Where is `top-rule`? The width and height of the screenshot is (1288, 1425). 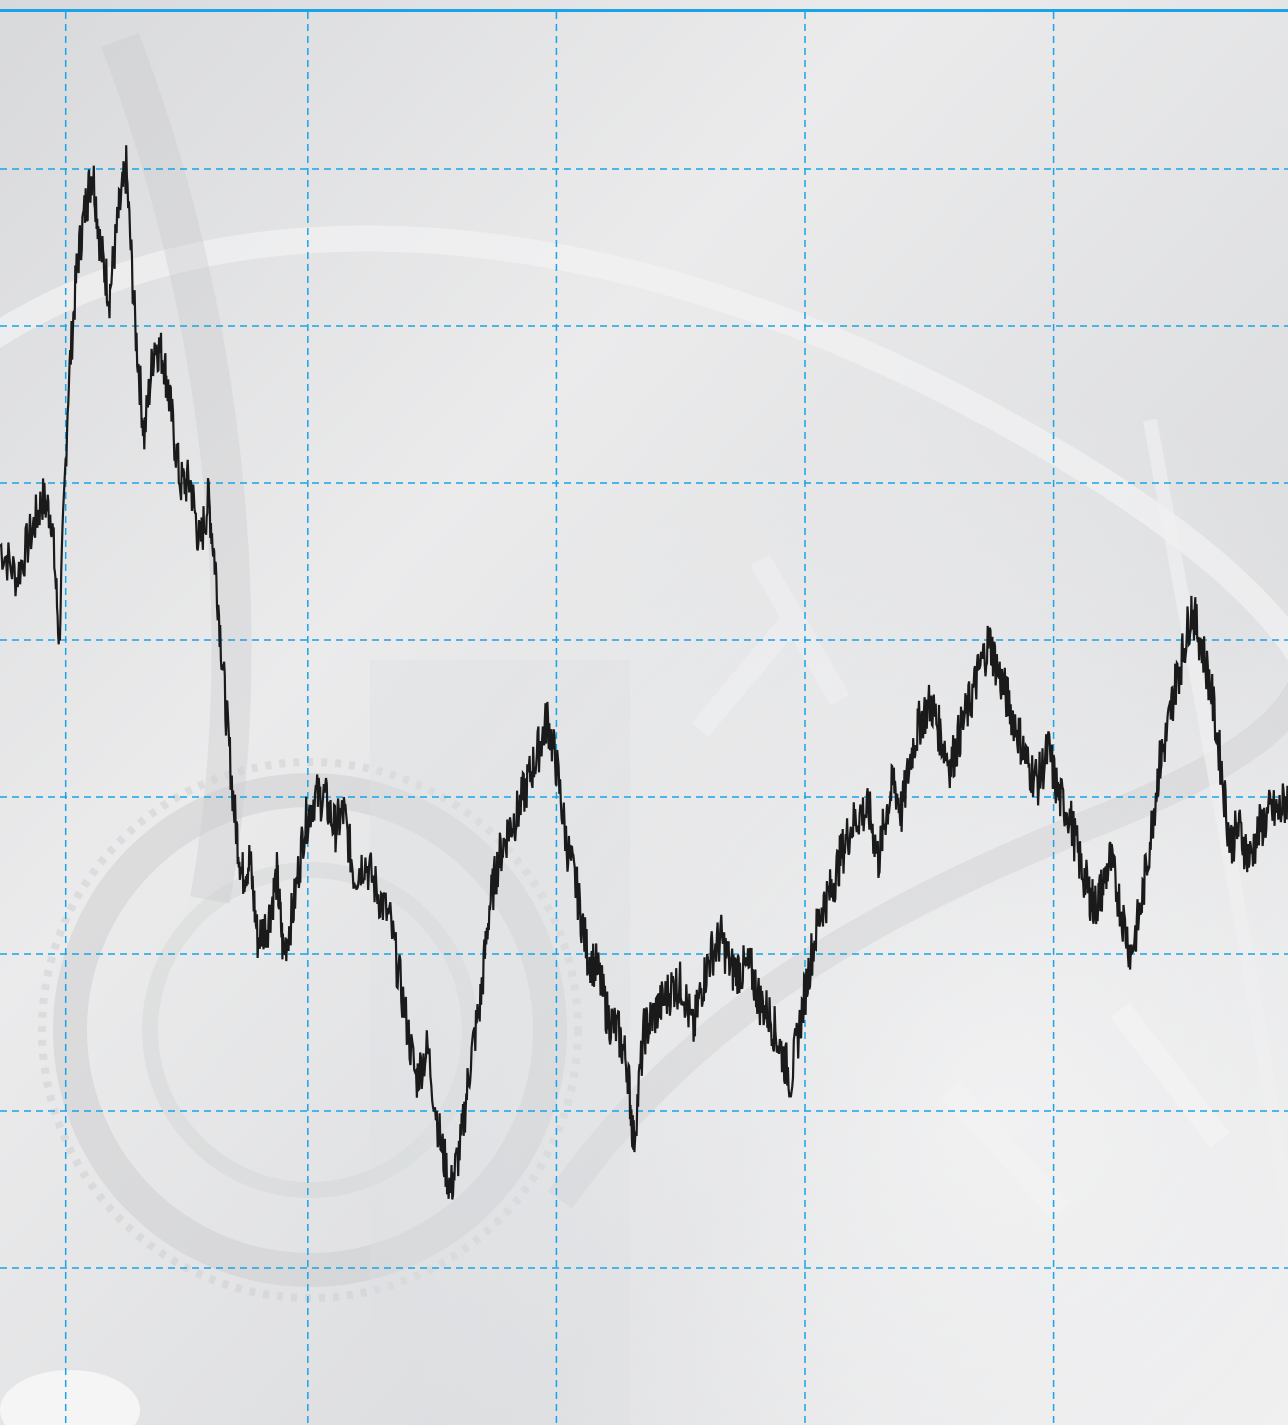 top-rule is located at coordinates (644, 10).